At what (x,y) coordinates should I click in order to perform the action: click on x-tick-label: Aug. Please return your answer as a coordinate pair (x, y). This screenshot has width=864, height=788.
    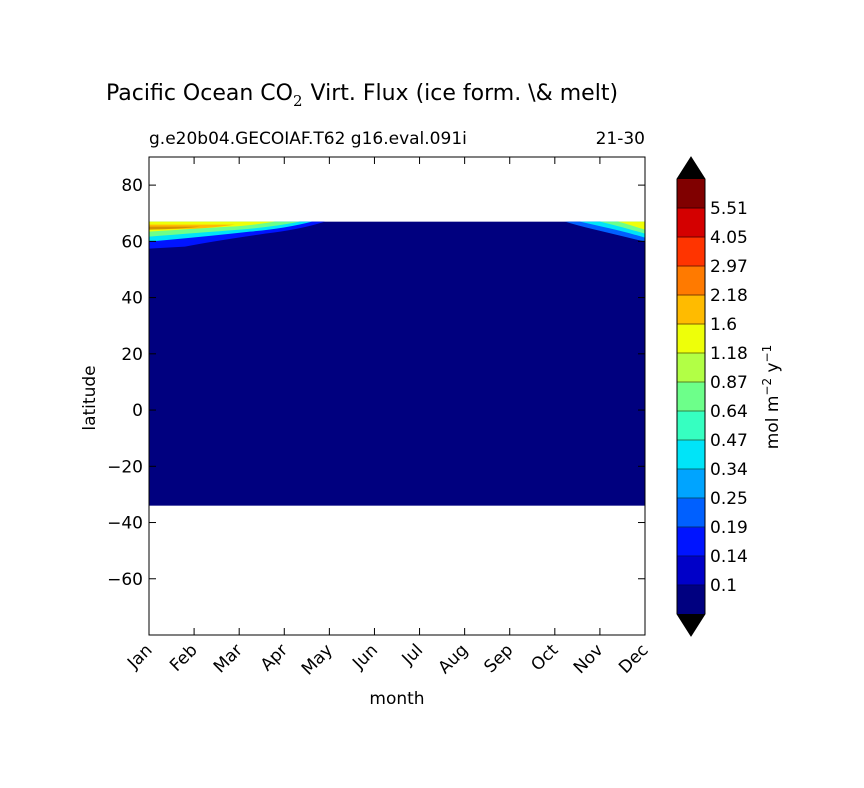
    Looking at the image, I should click on (454, 659).